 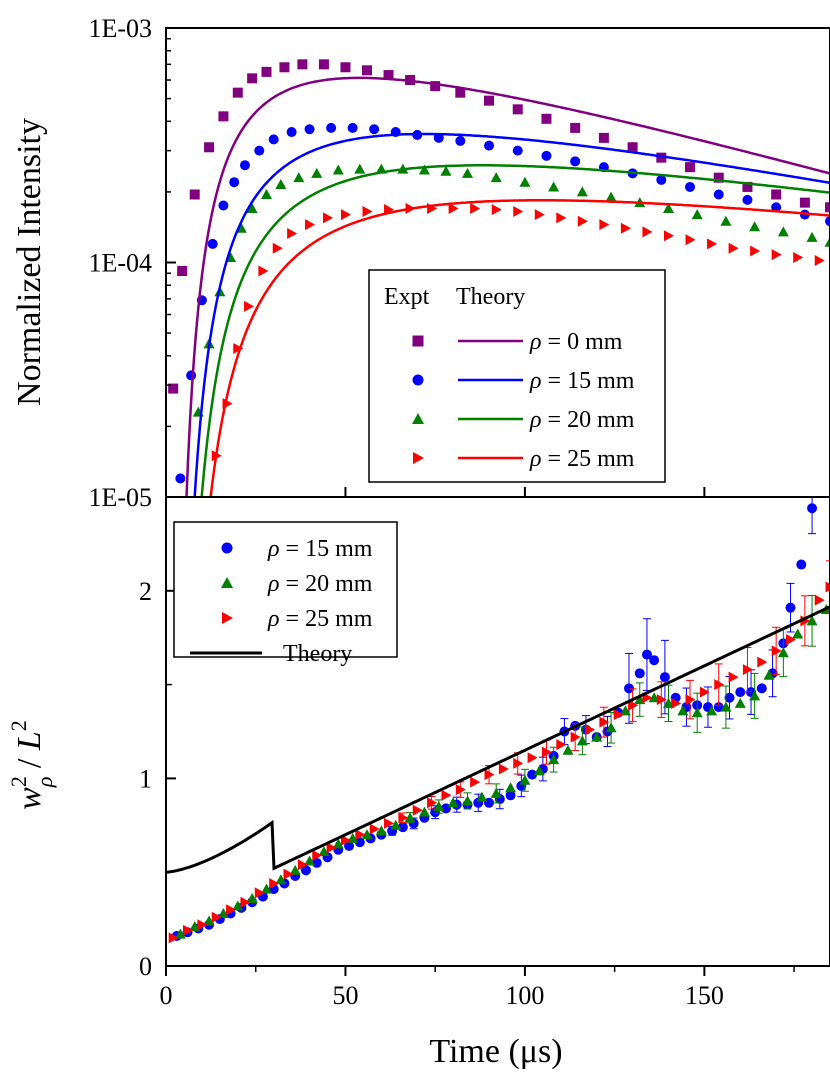 I want to click on x-tick-label: 50, so click(x=345, y=995).